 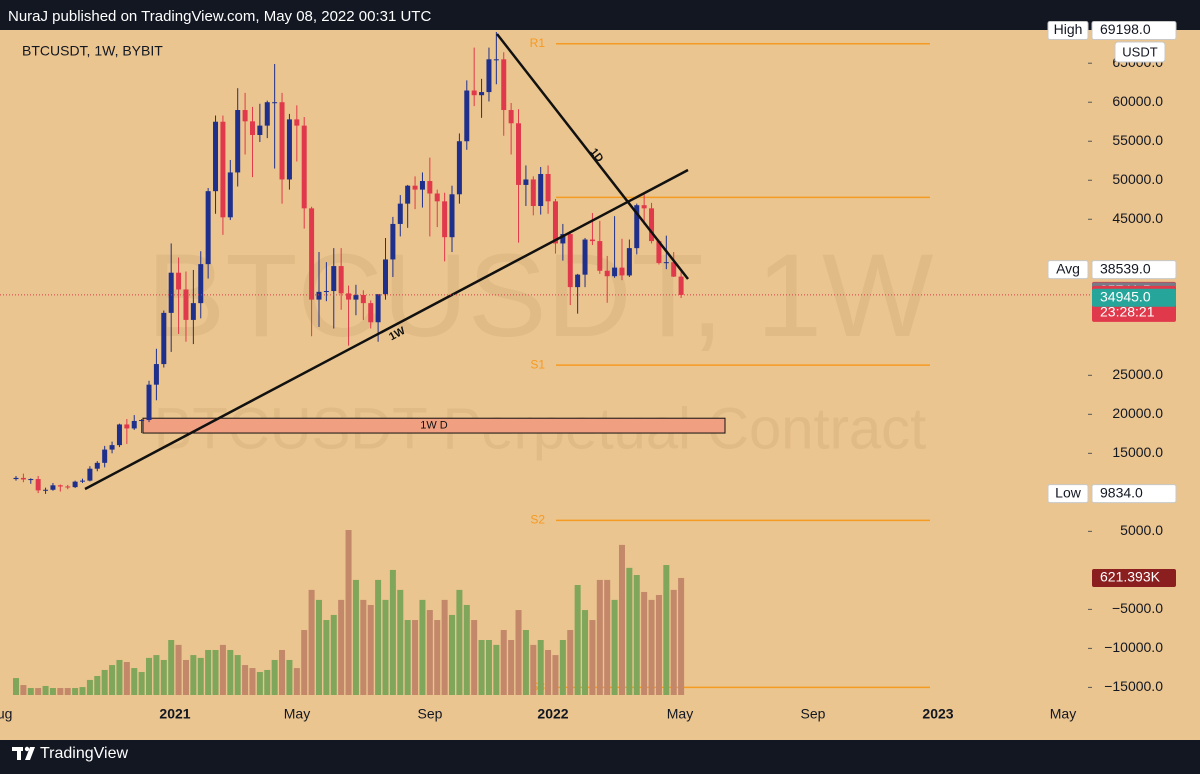 I want to click on x-tick-label: 2022, so click(x=552, y=714).